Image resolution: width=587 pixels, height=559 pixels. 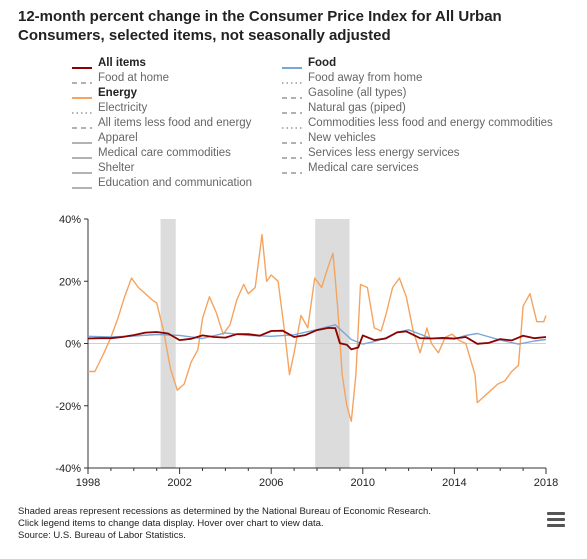 What do you see at coordinates (164, 153) in the screenshot?
I see `legend-label: Medical care commodities` at bounding box center [164, 153].